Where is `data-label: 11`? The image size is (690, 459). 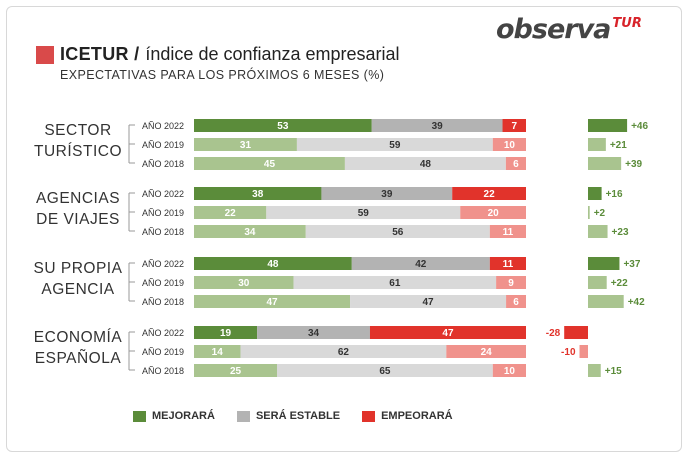
data-label: 11 is located at coordinates (508, 232).